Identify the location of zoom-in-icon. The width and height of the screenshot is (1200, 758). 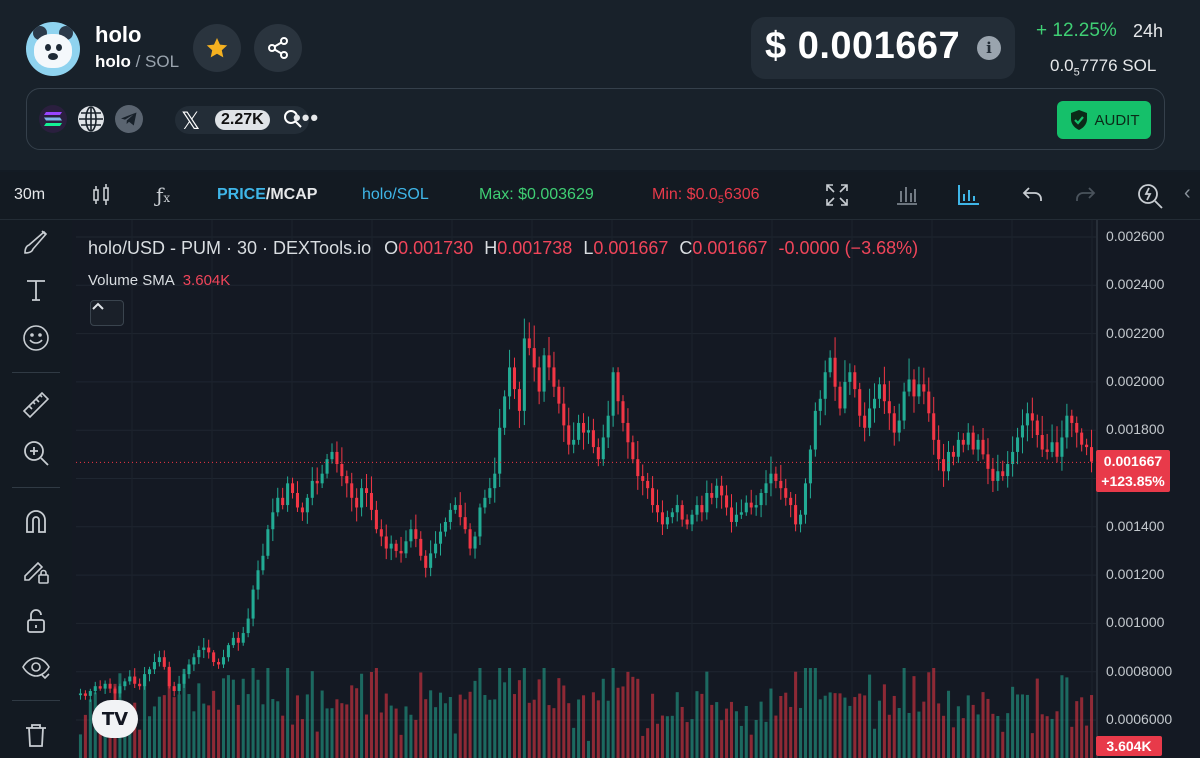
(36, 453).